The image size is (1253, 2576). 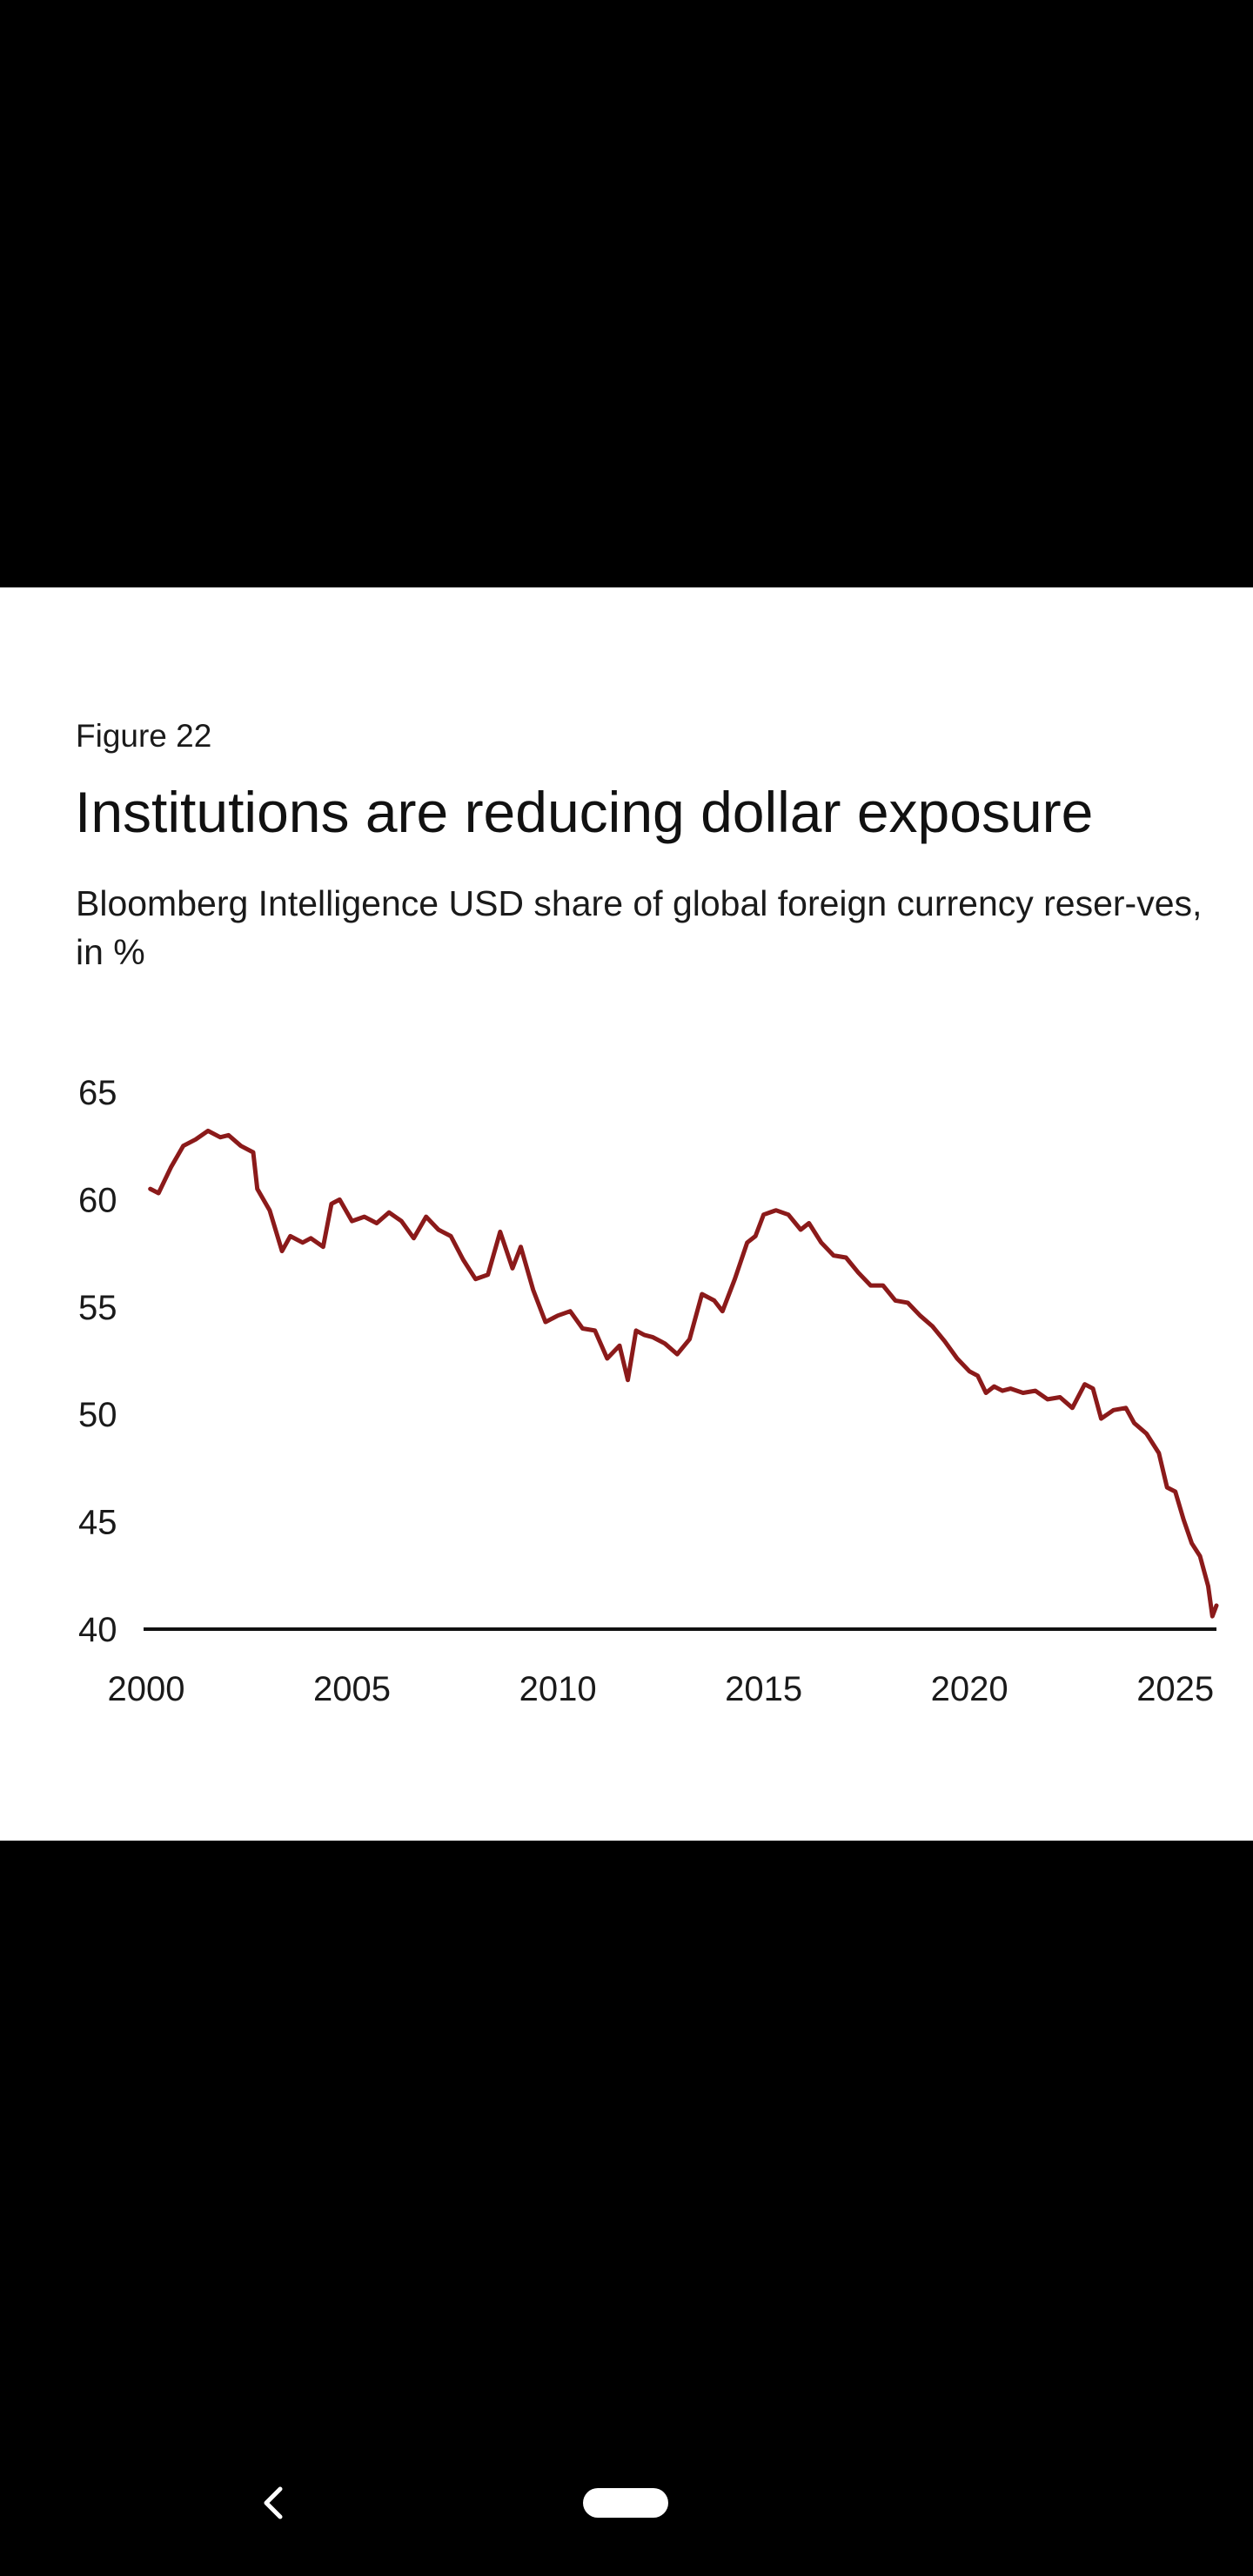 What do you see at coordinates (97, 1361) in the screenshot?
I see `y-axis-ticks: 40 45 50 55 60 65` at bounding box center [97, 1361].